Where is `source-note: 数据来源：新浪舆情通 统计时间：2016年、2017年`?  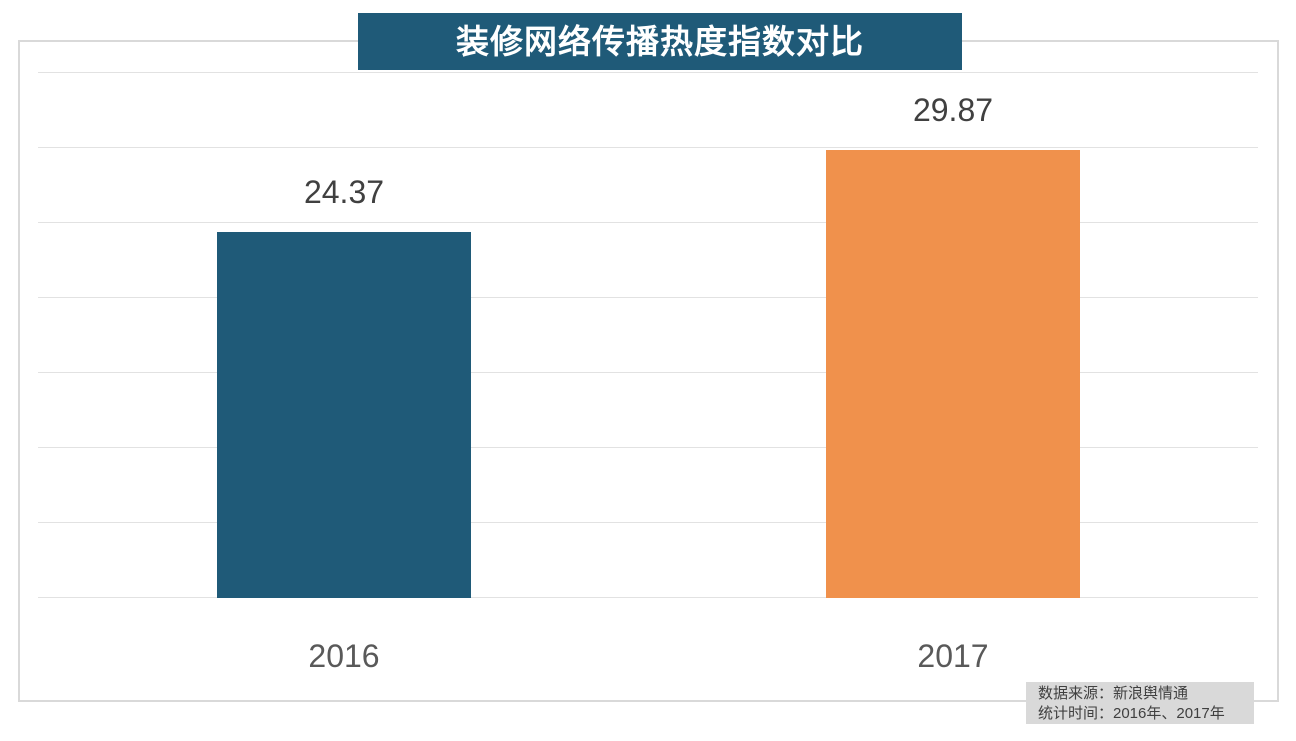 source-note: 数据来源：新浪舆情通 统计时间：2016年、2017年 is located at coordinates (1140, 703).